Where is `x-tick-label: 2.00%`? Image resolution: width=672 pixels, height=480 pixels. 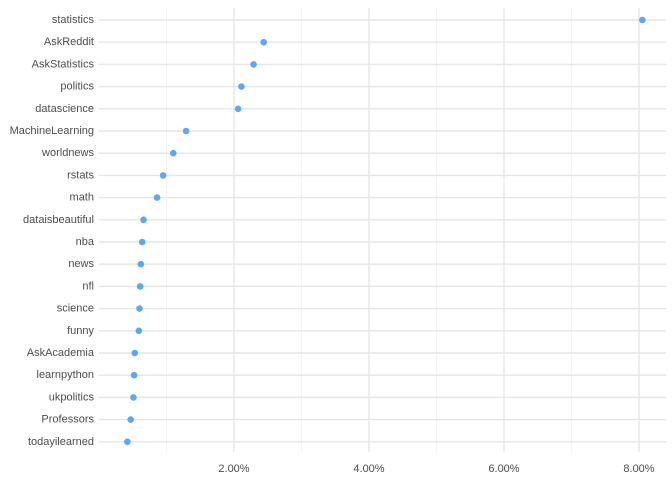 x-tick-label: 2.00% is located at coordinates (233, 469).